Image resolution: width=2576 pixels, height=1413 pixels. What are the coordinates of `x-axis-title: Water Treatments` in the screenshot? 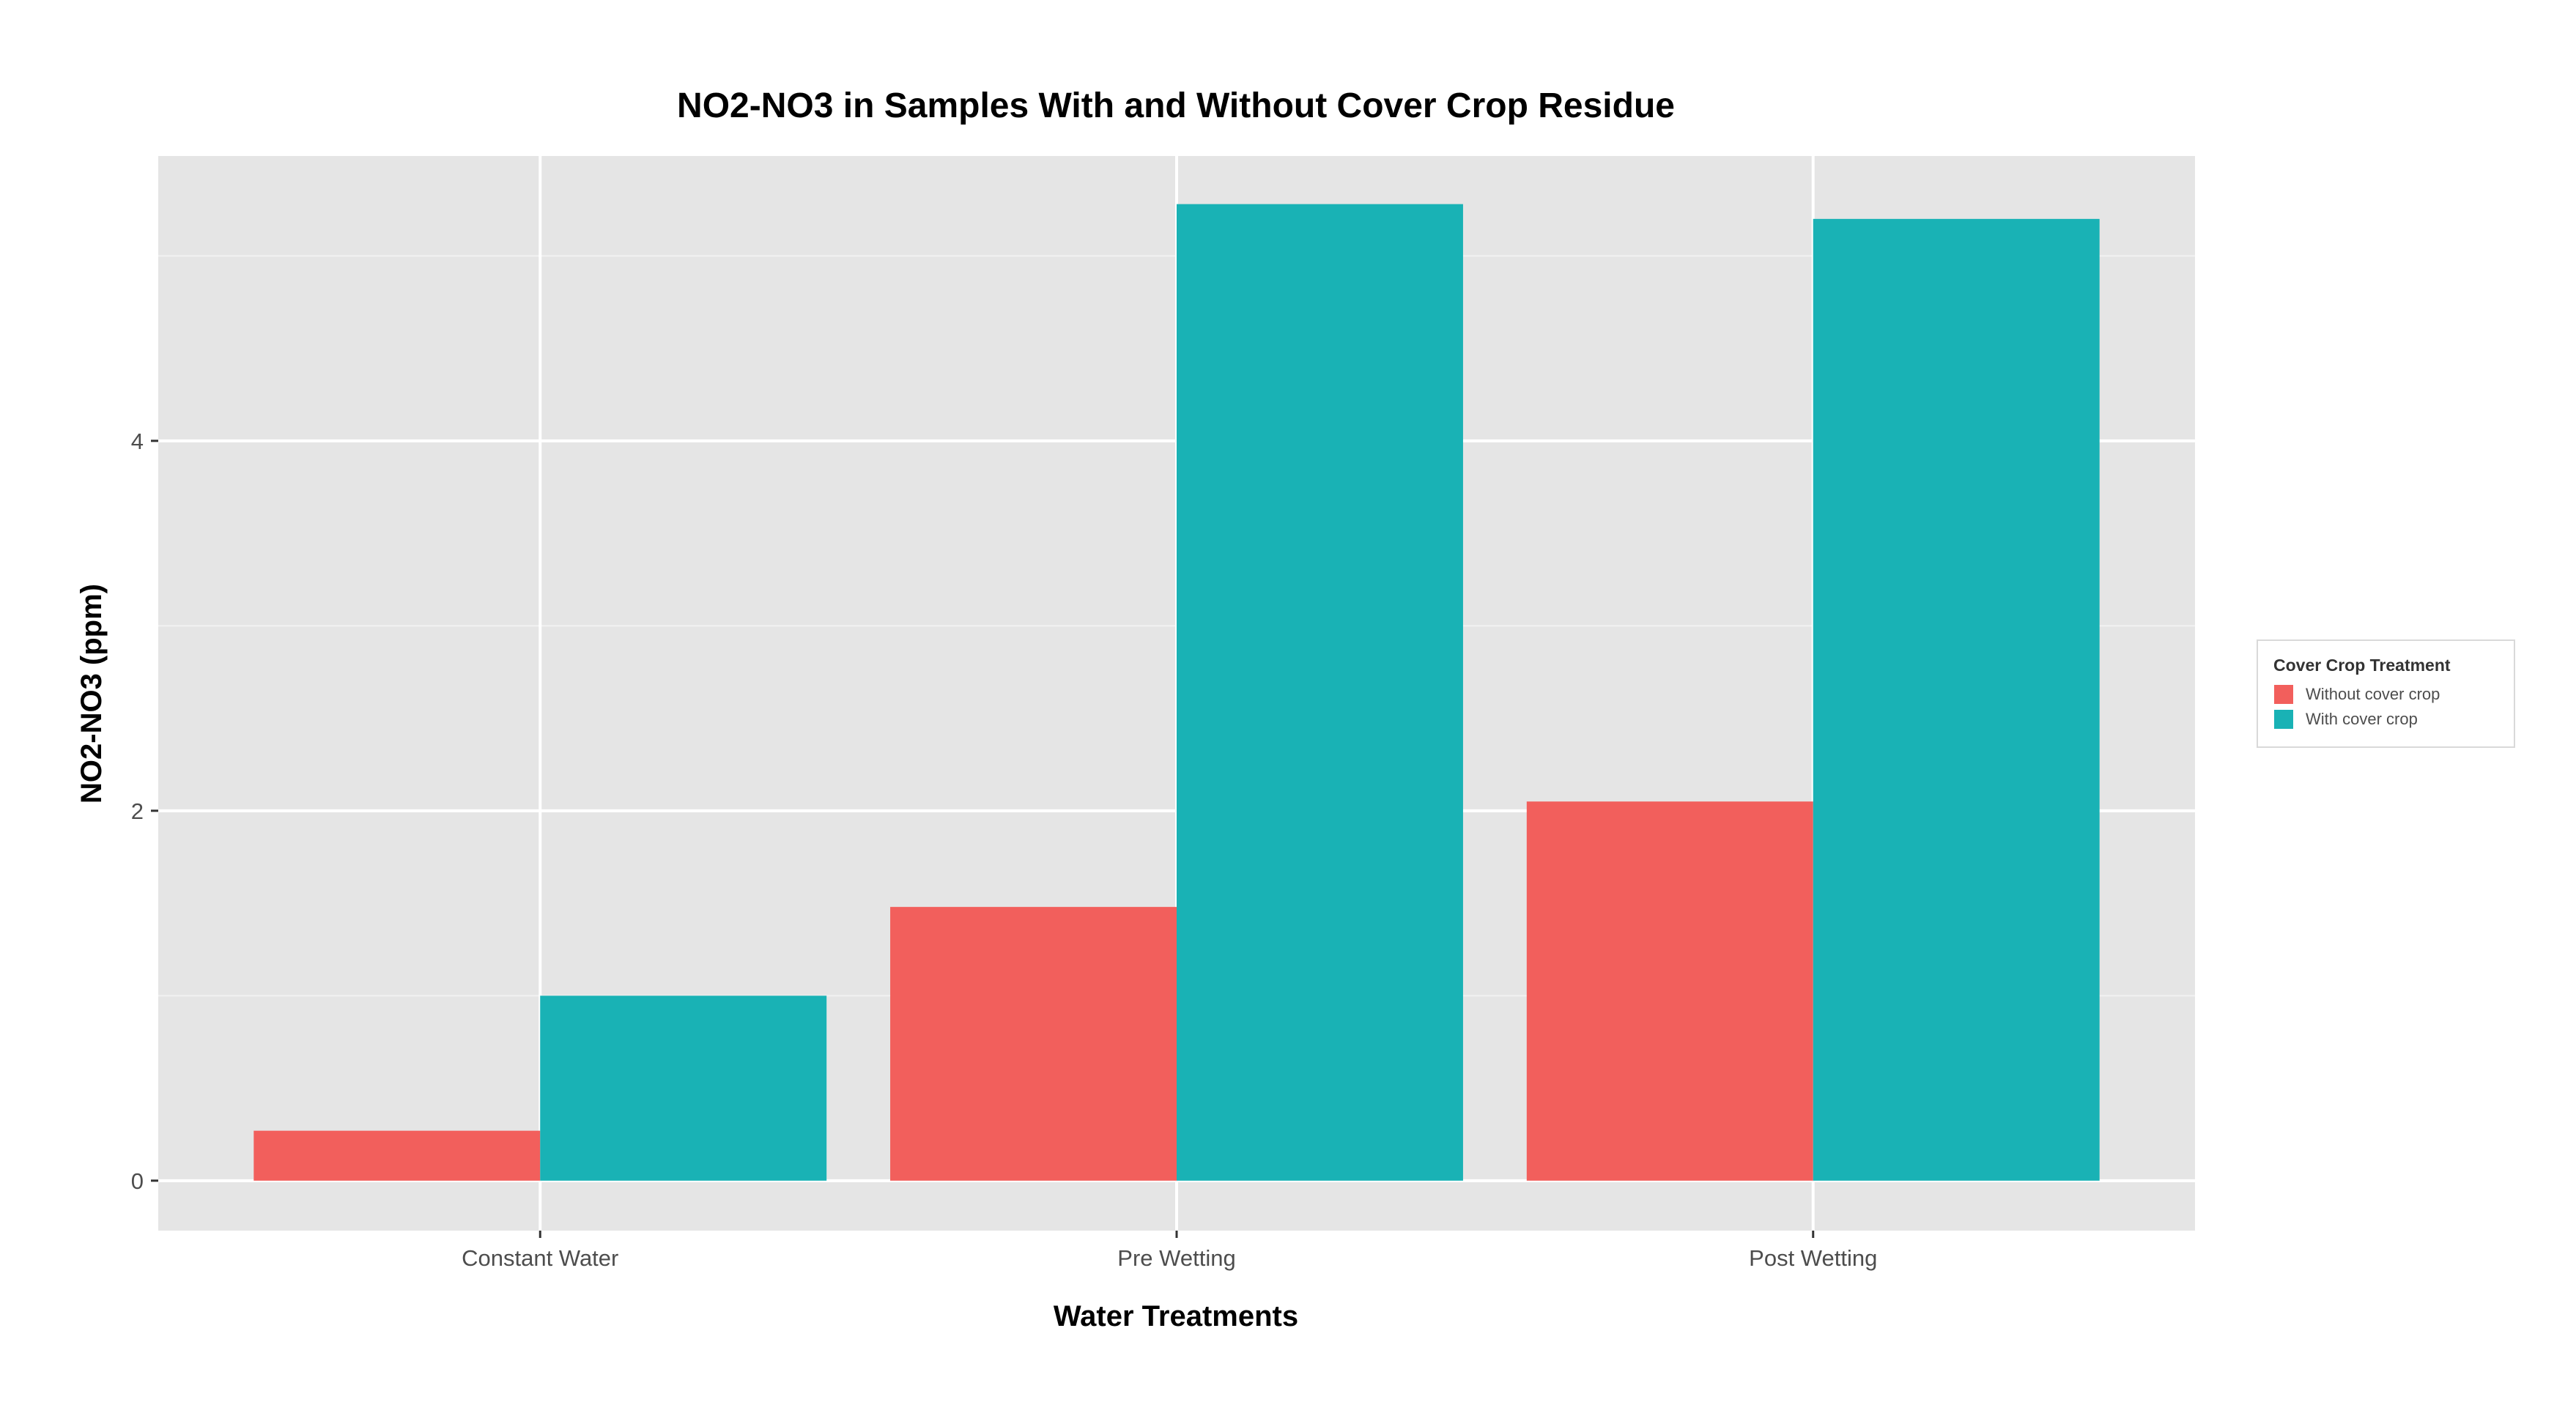 It's located at (1176, 1316).